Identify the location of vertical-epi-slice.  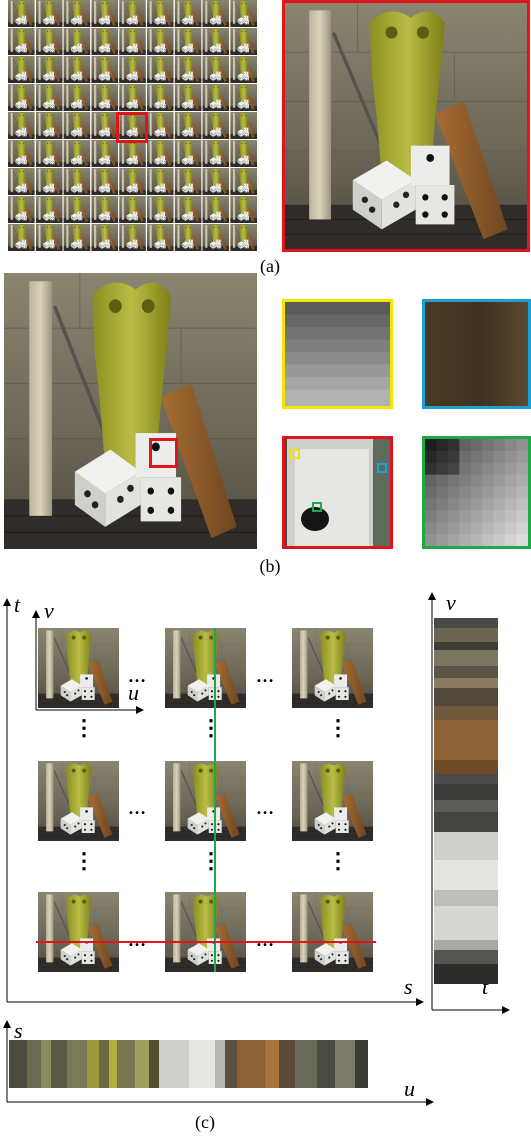
(466, 811).